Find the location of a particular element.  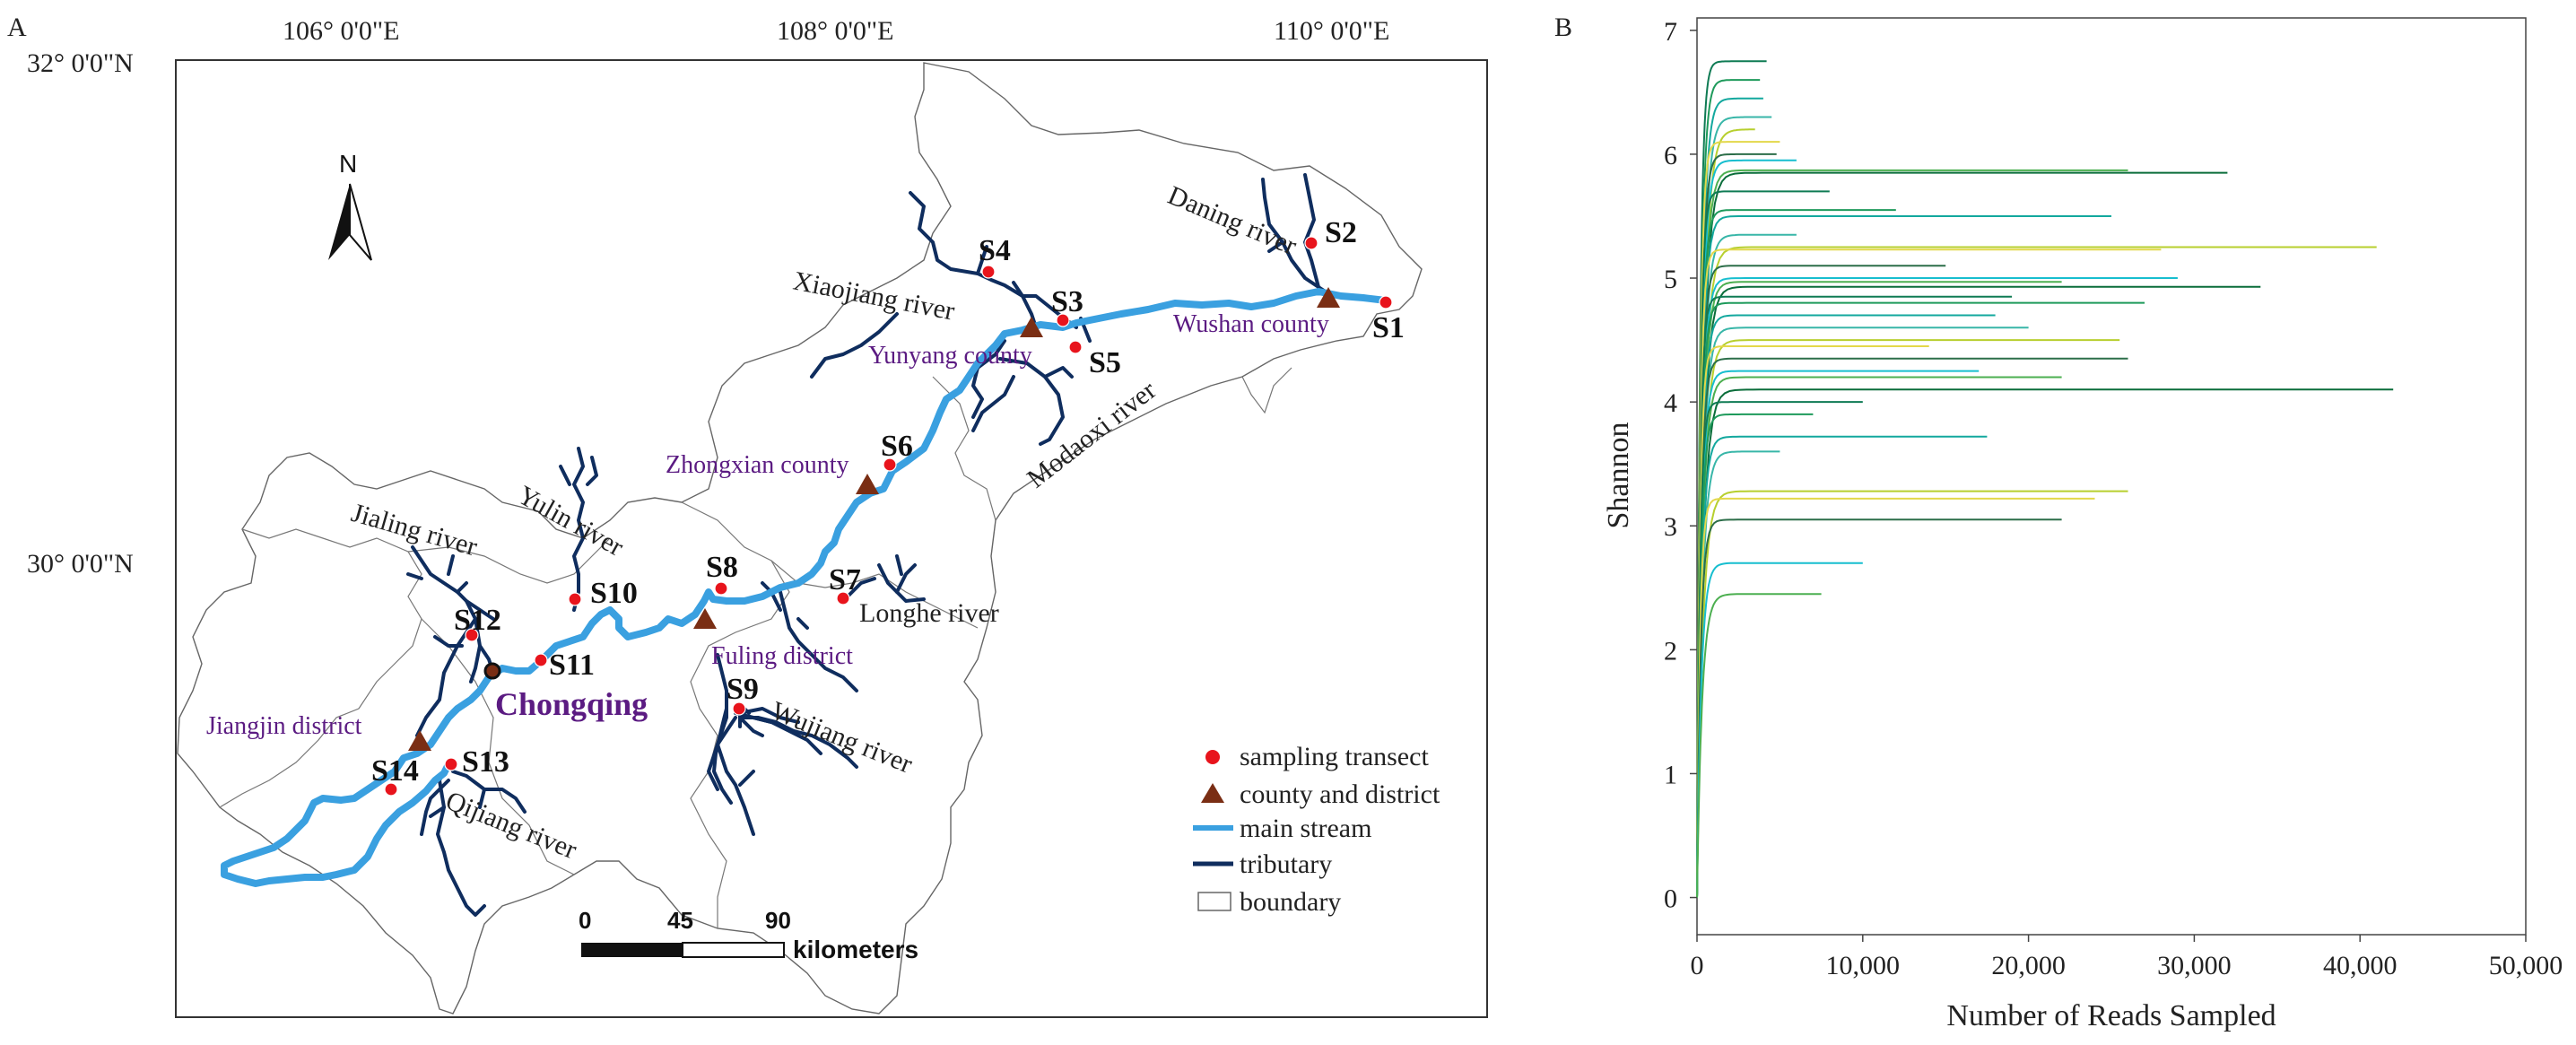

scale-bar: 0 45 90 kilometers is located at coordinates (748, 935).